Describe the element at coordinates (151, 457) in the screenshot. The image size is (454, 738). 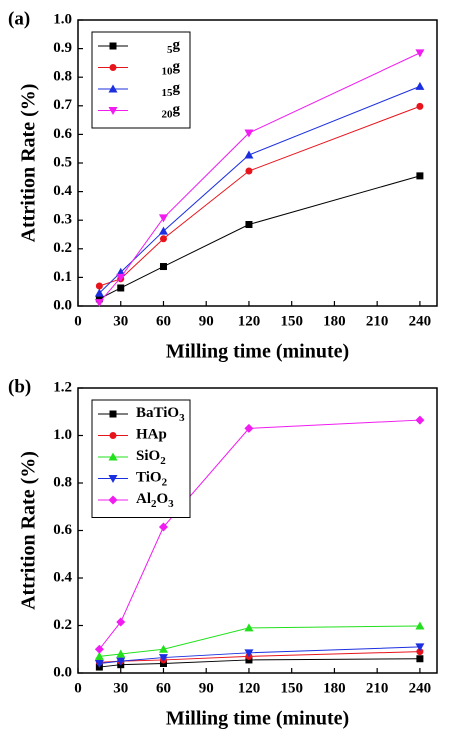
I see `legend-label: SiO2` at that location.